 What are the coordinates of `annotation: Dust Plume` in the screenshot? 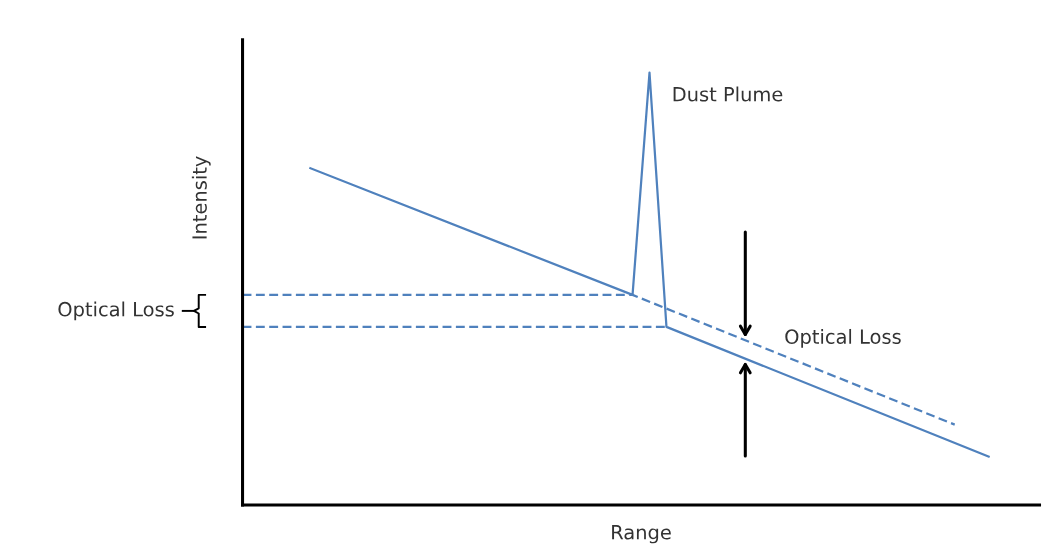 It's located at (728, 94).